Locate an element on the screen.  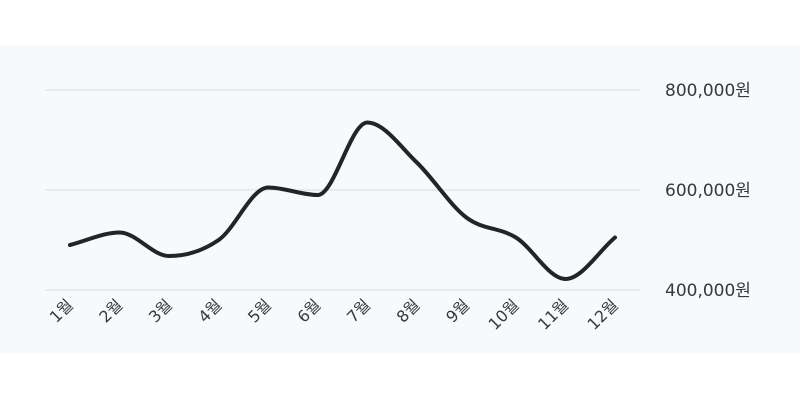
y-tick-label: 400,000원 is located at coordinates (708, 291).